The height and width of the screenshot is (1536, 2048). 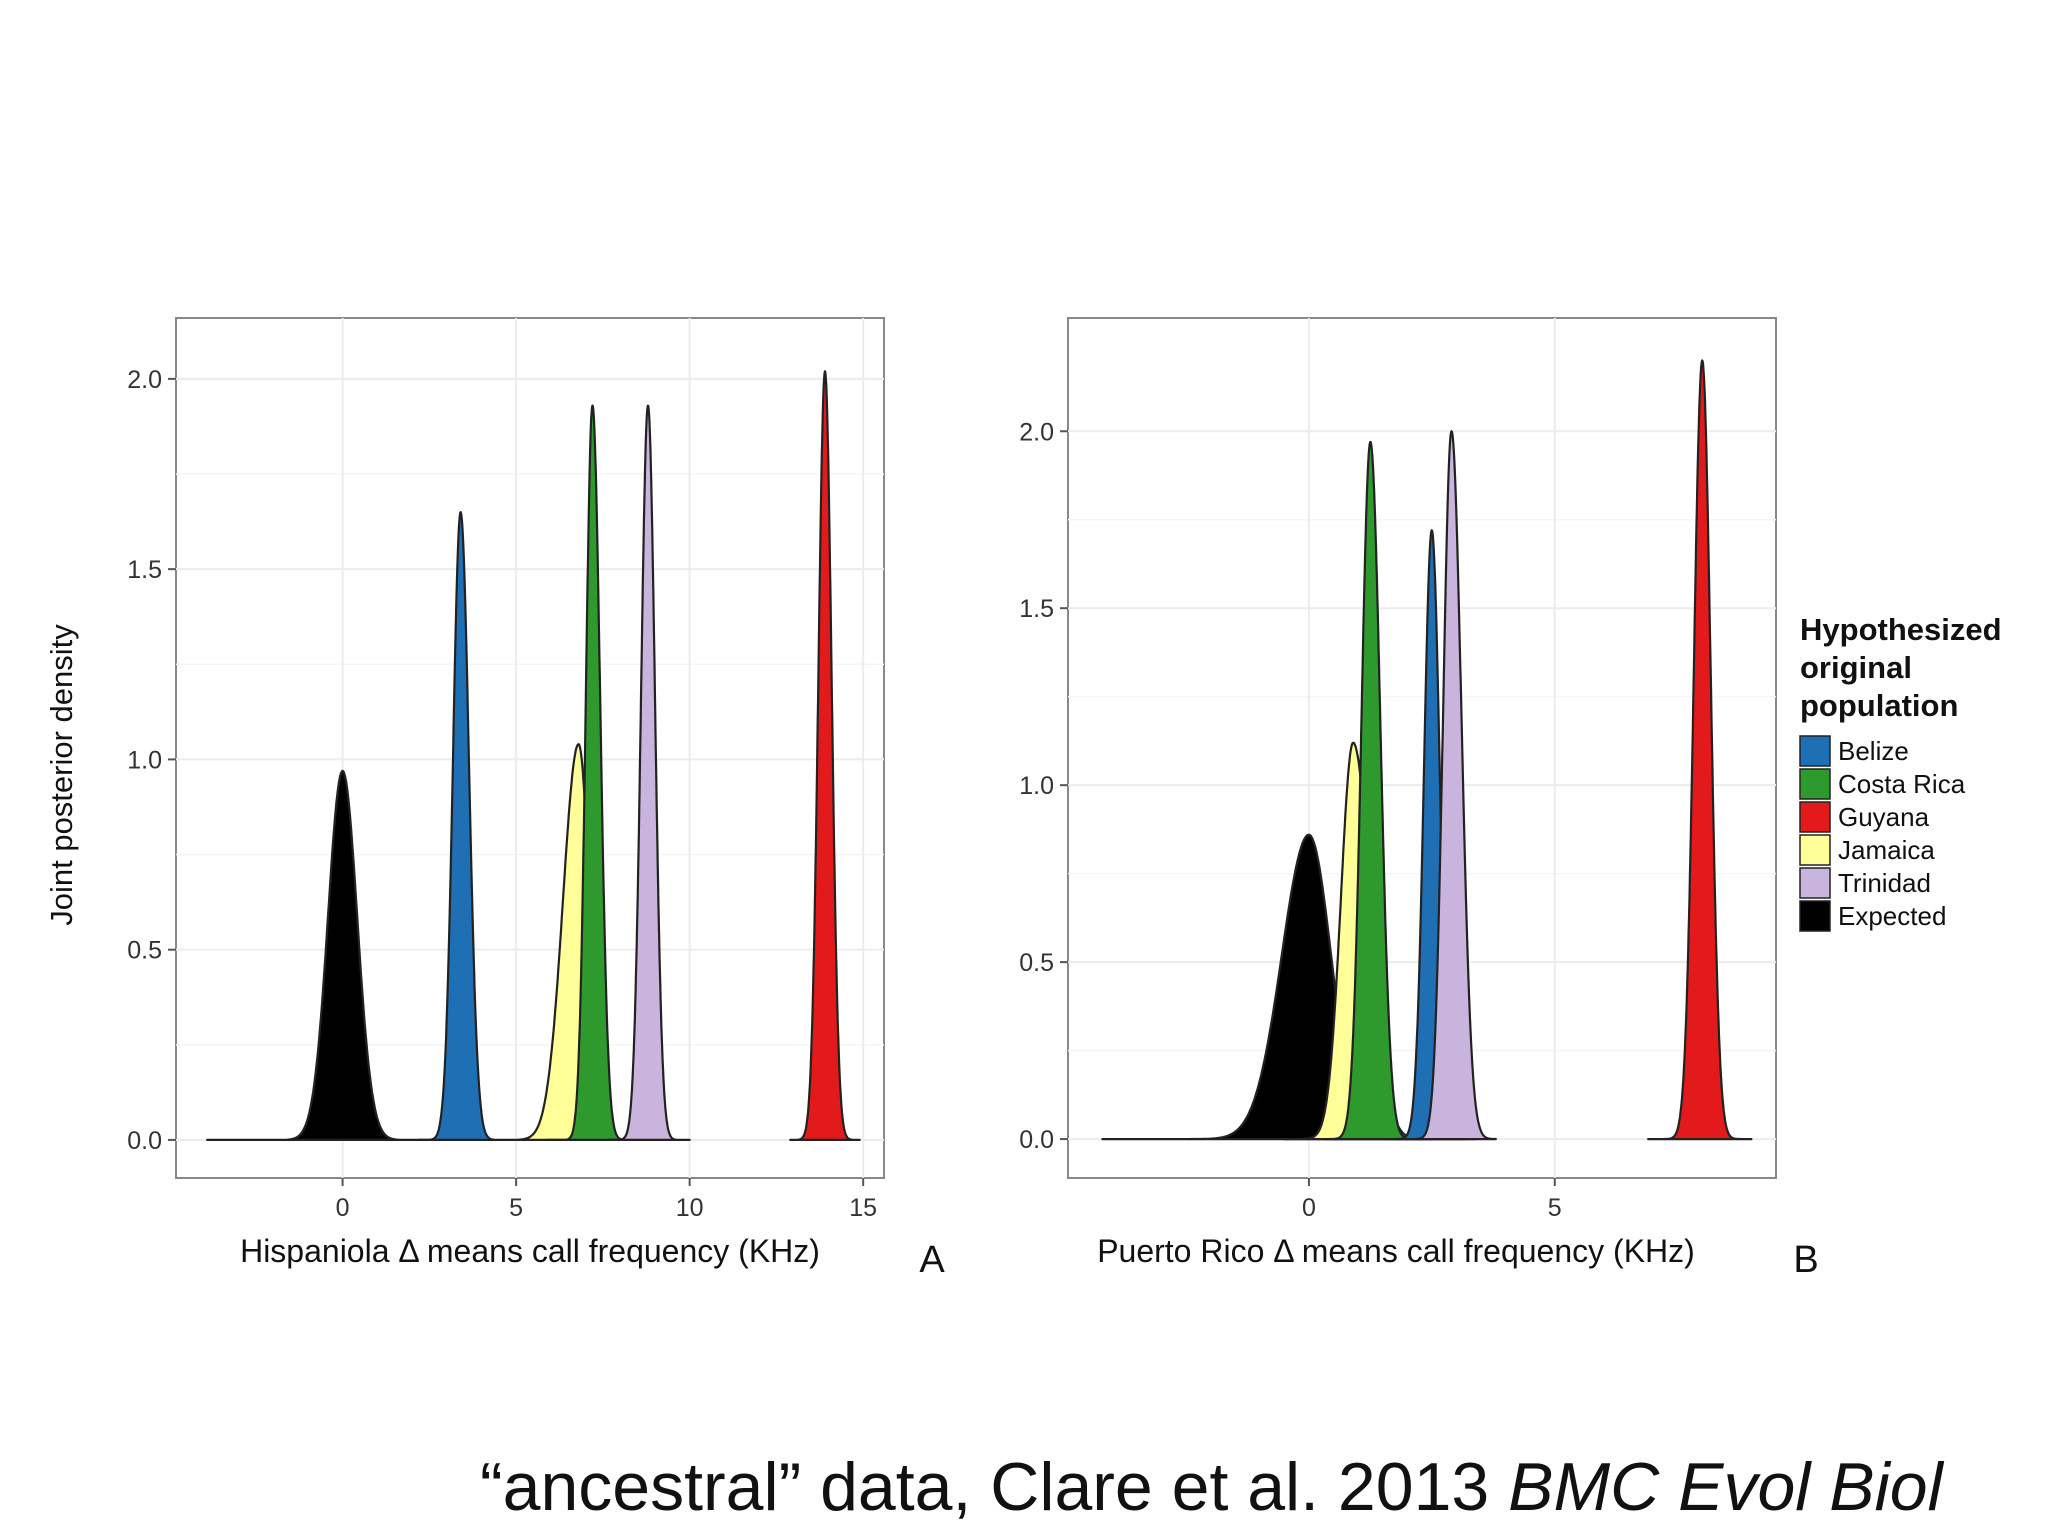 I want to click on panel-a-x-axis-label: Hispaniola Δ means call frequency (KHz), so click(x=530, y=1251).